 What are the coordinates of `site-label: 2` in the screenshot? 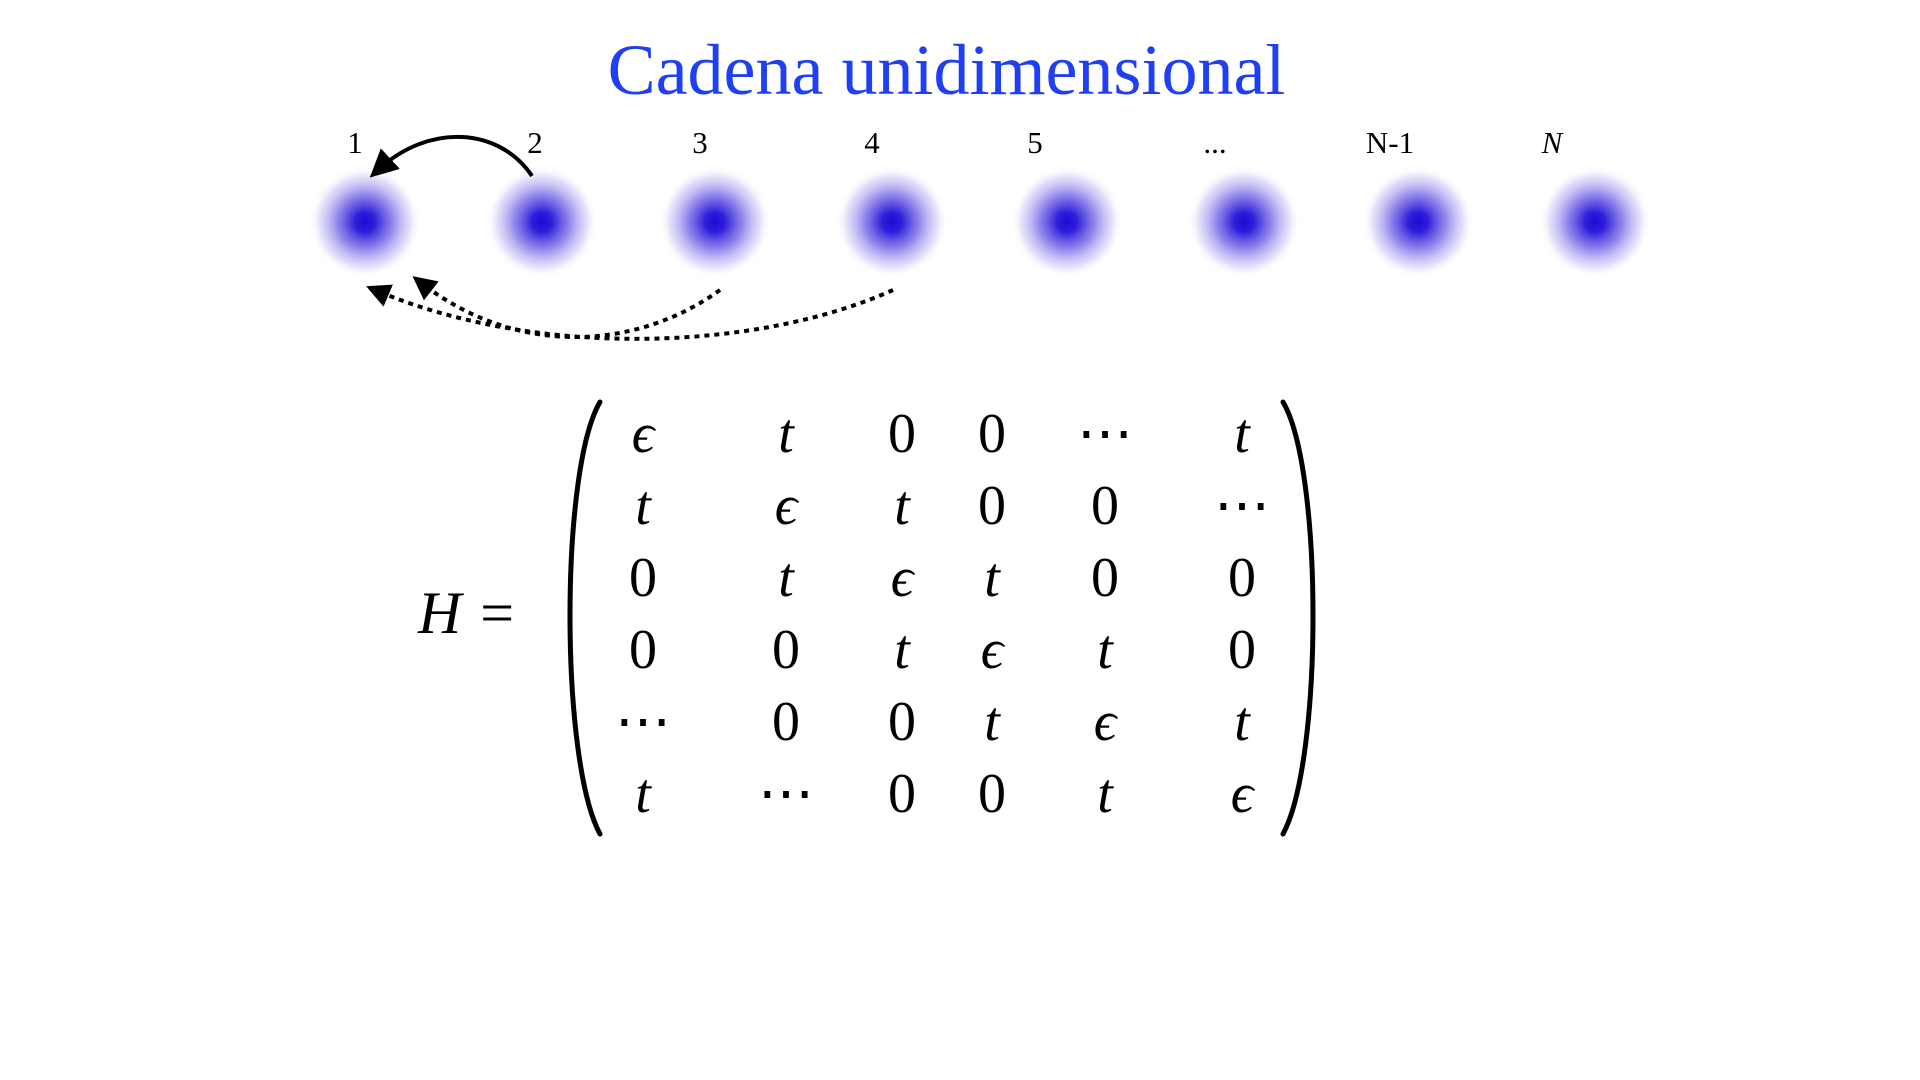 It's located at (535, 142).